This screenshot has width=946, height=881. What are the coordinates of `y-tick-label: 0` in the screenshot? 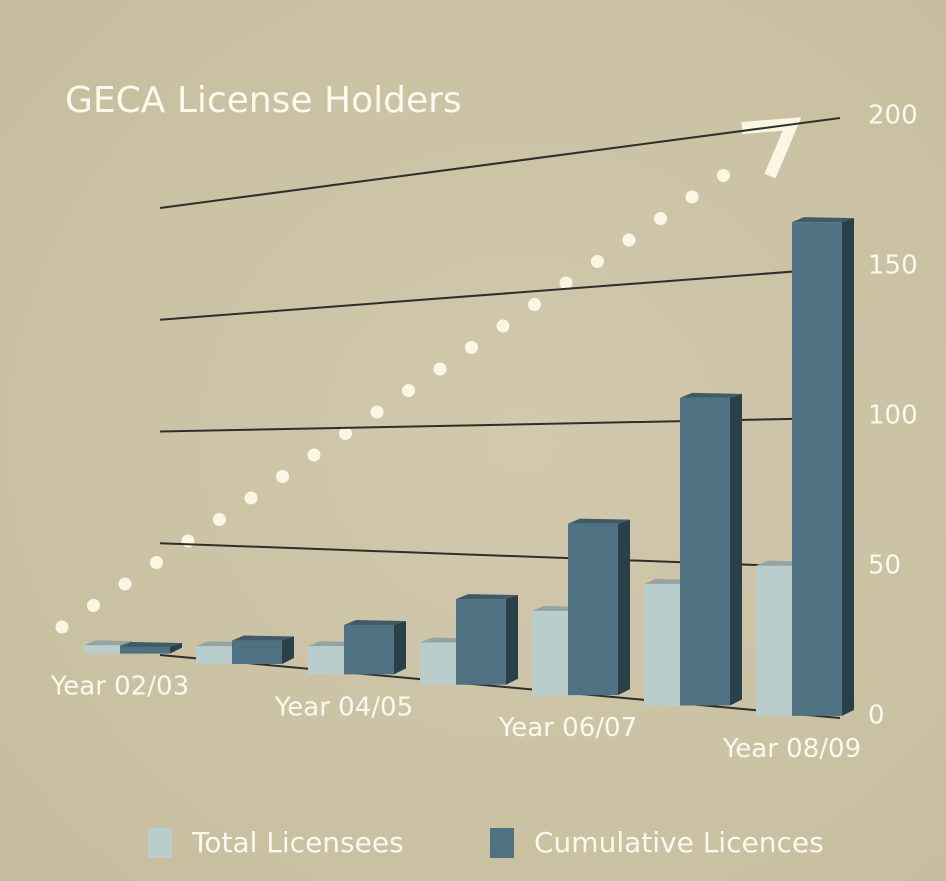 It's located at (876, 716).